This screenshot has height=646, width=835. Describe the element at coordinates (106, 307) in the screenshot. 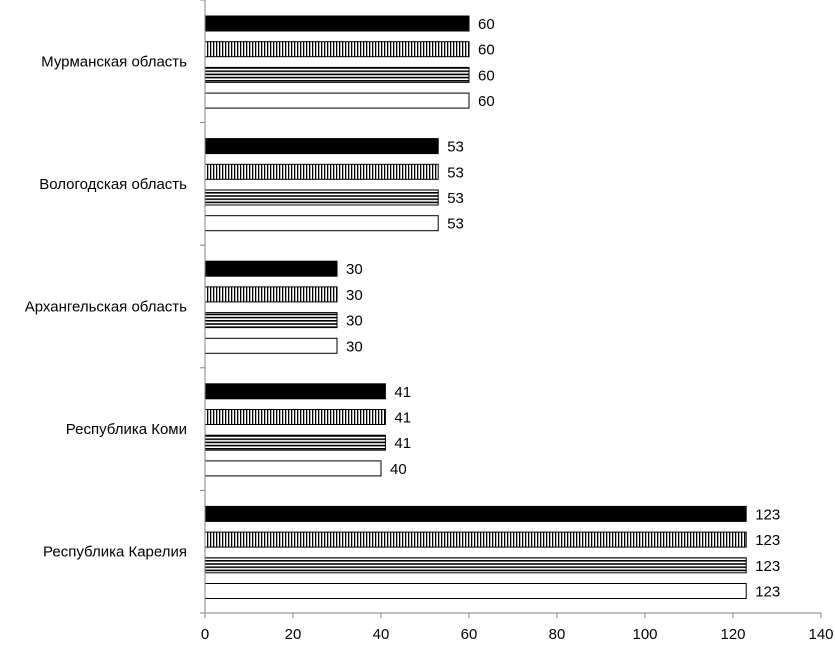

I see `category-label: Архангельская область` at that location.